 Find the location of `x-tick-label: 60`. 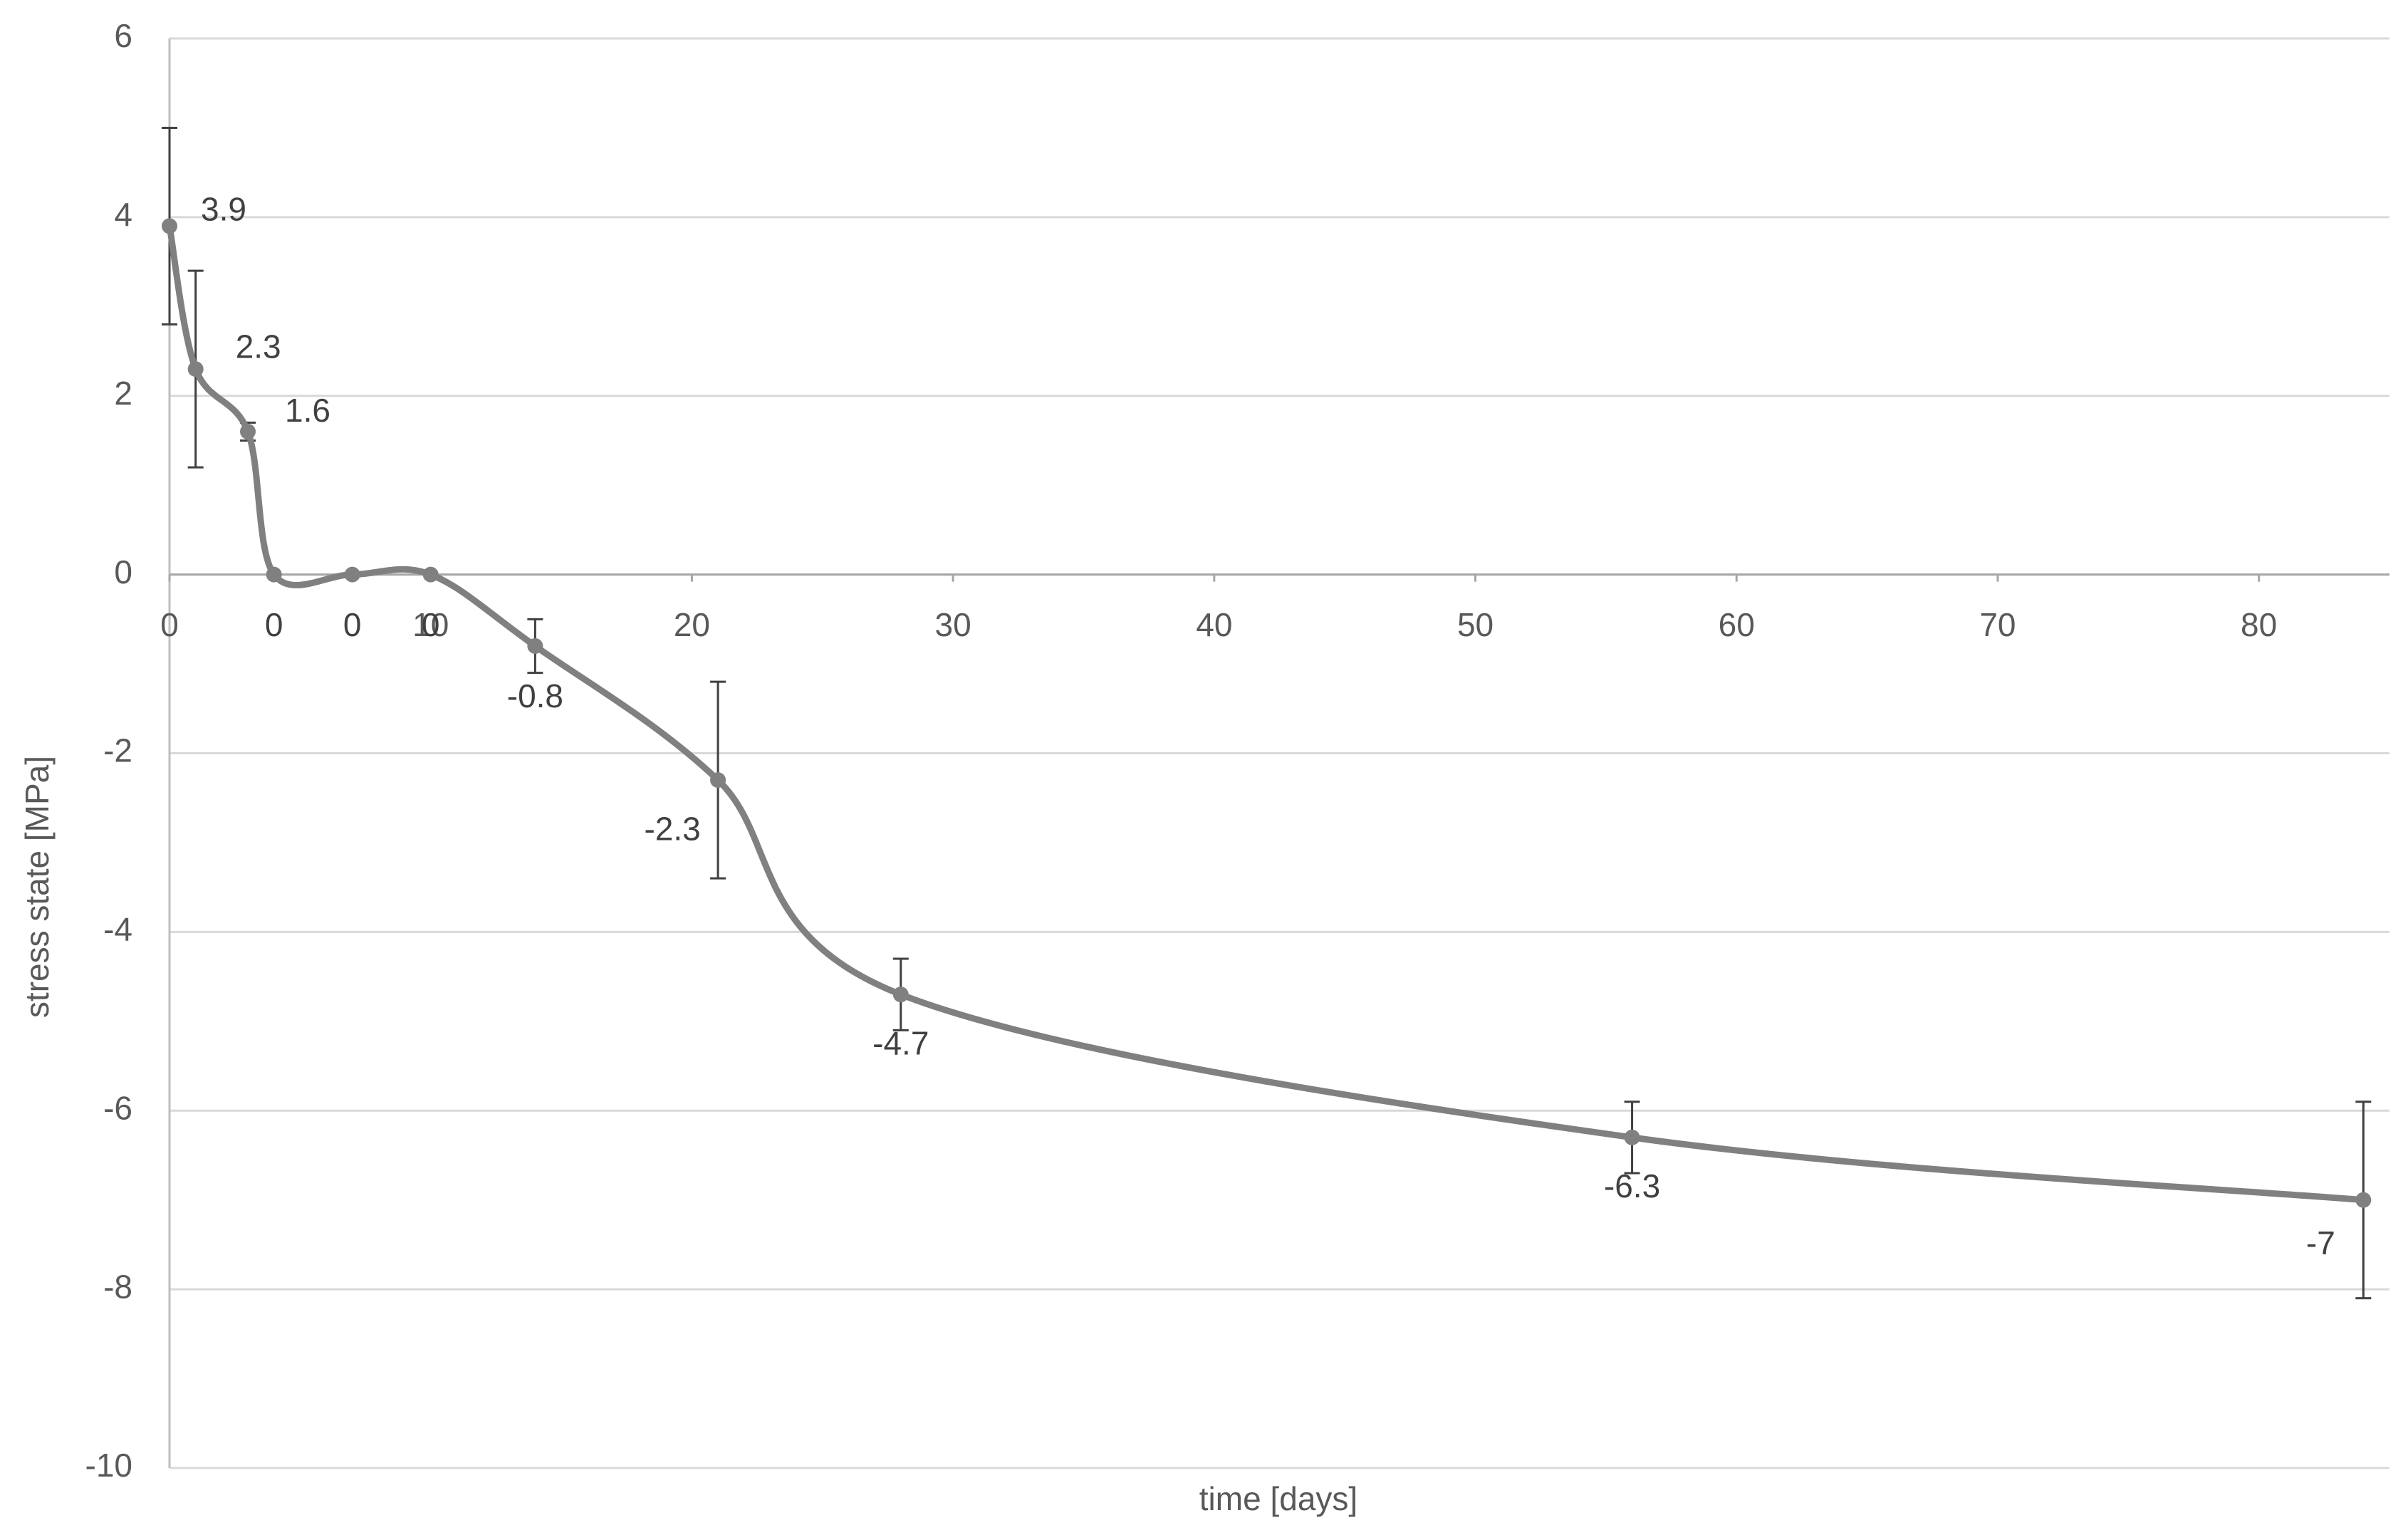

x-tick-label: 60 is located at coordinates (1737, 624).